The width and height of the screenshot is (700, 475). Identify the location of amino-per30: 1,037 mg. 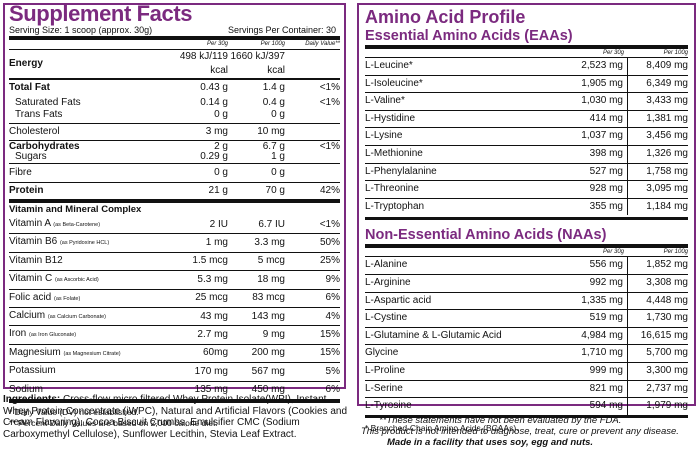
(599, 136).